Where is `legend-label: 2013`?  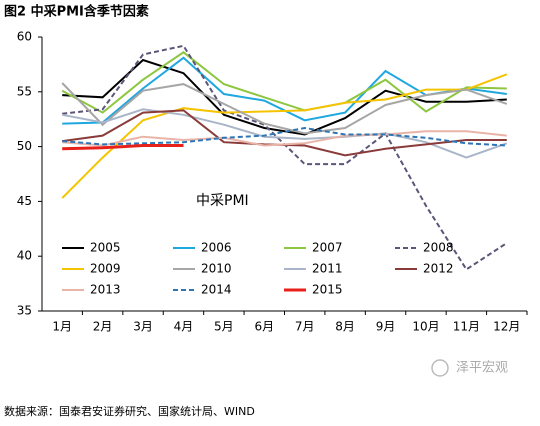 legend-label: 2013 is located at coordinates (105, 290).